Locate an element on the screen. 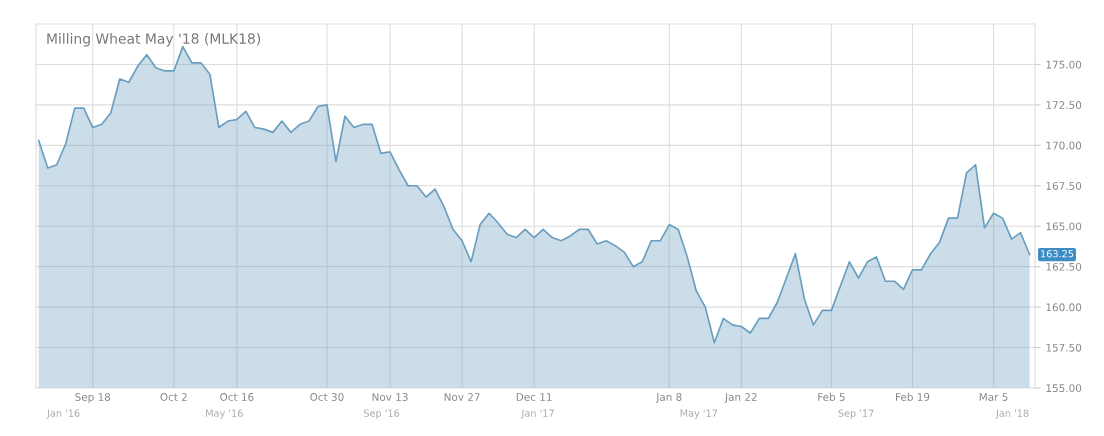 Image resolution: width=1104 pixels, height=436 pixels. text: Sep '16 is located at coordinates (381, 414).